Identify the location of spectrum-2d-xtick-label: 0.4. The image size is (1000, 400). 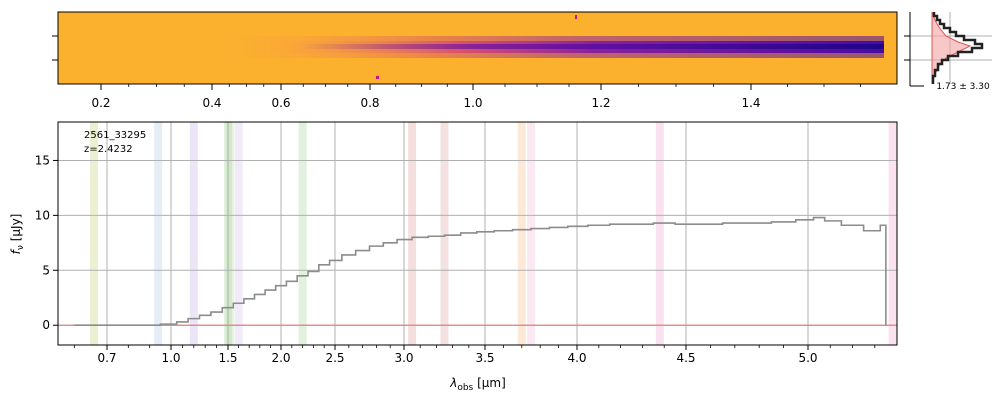
(211, 103).